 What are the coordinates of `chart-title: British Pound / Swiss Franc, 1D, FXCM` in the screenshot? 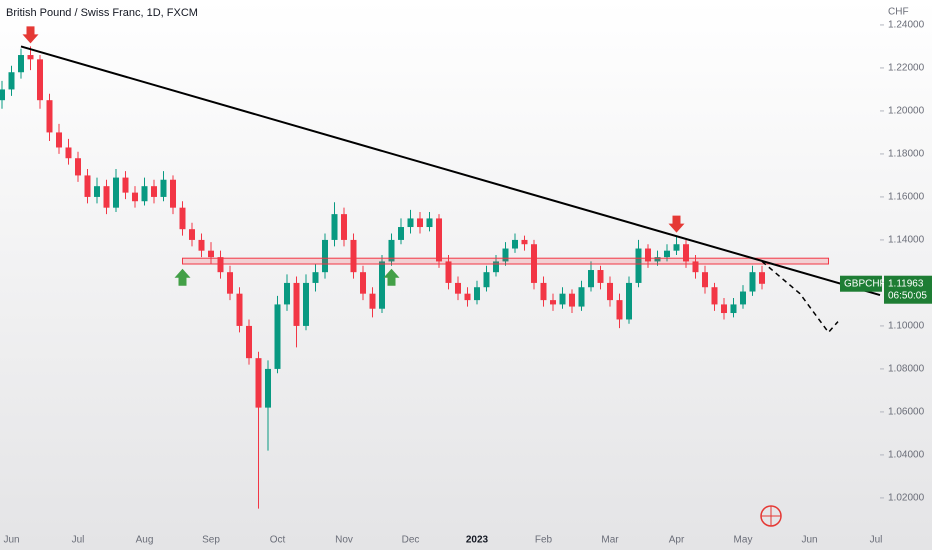 It's located at (102, 13).